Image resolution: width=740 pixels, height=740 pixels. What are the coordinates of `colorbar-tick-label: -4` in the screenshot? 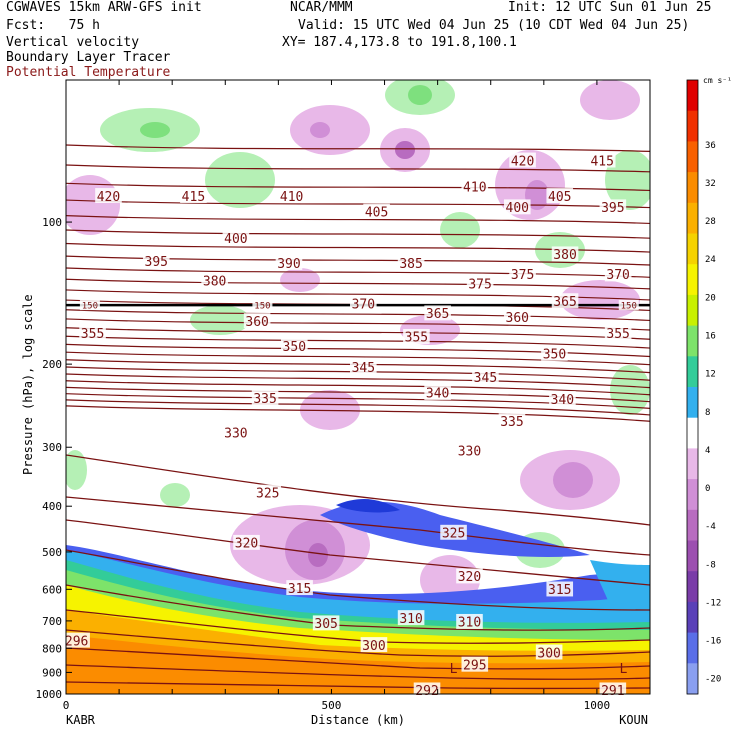 It's located at (710, 527).